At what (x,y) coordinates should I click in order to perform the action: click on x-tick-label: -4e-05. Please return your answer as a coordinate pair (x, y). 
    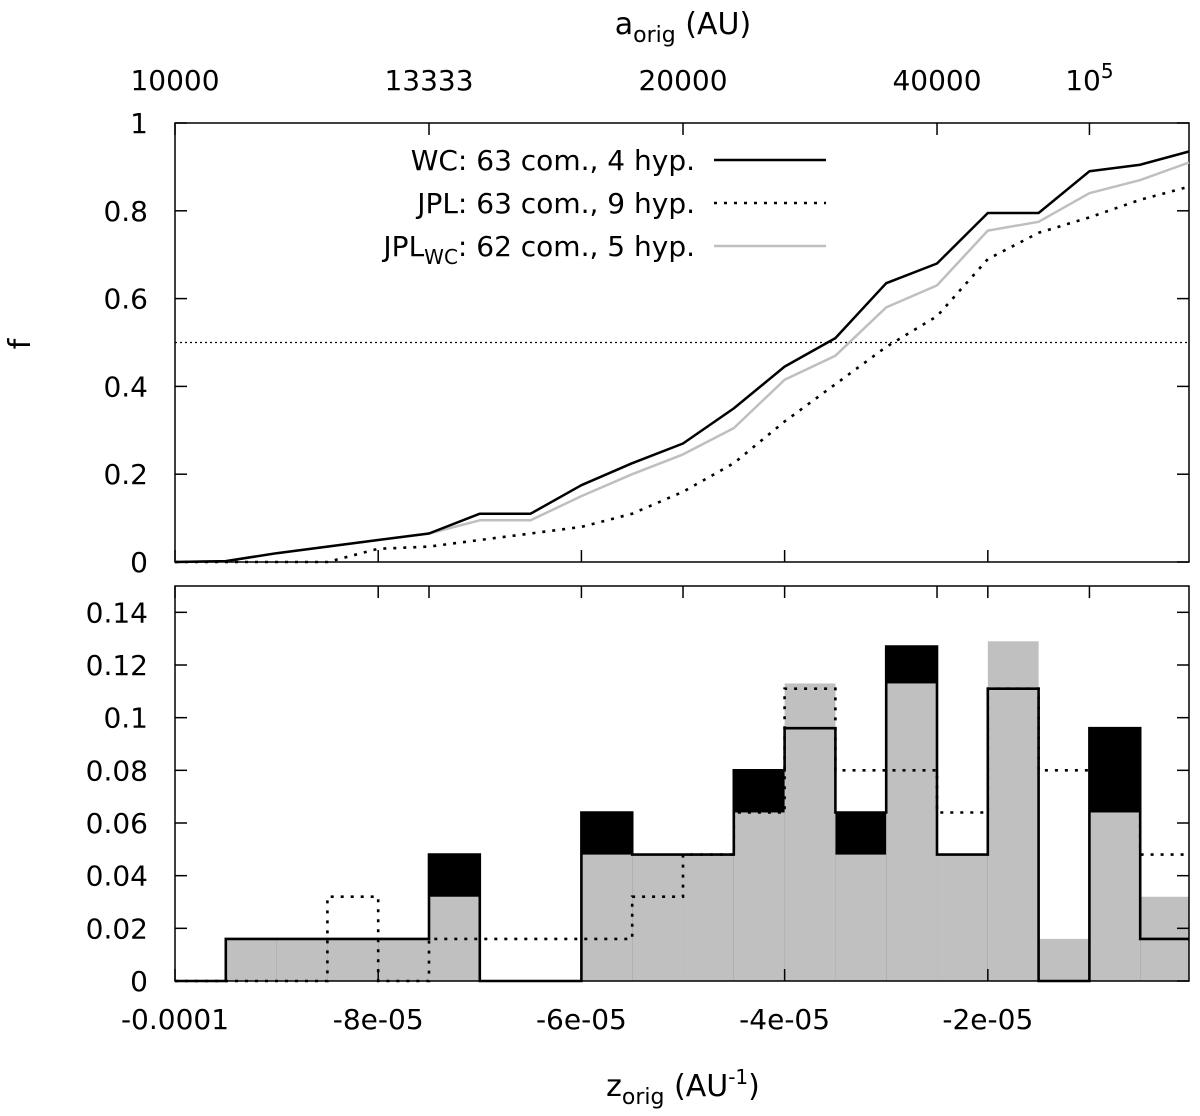
    Looking at the image, I should click on (784, 1019).